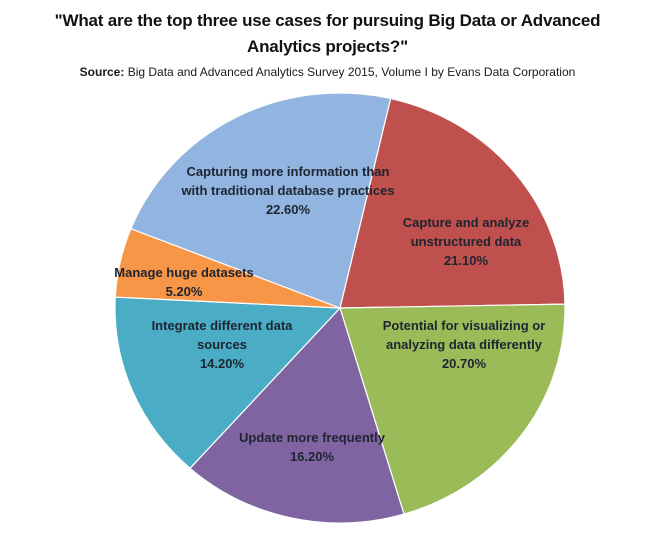 The width and height of the screenshot is (655, 540). What do you see at coordinates (452, 409) in the screenshot?
I see `pie-slice-visualizing-analyzing-differently` at bounding box center [452, 409].